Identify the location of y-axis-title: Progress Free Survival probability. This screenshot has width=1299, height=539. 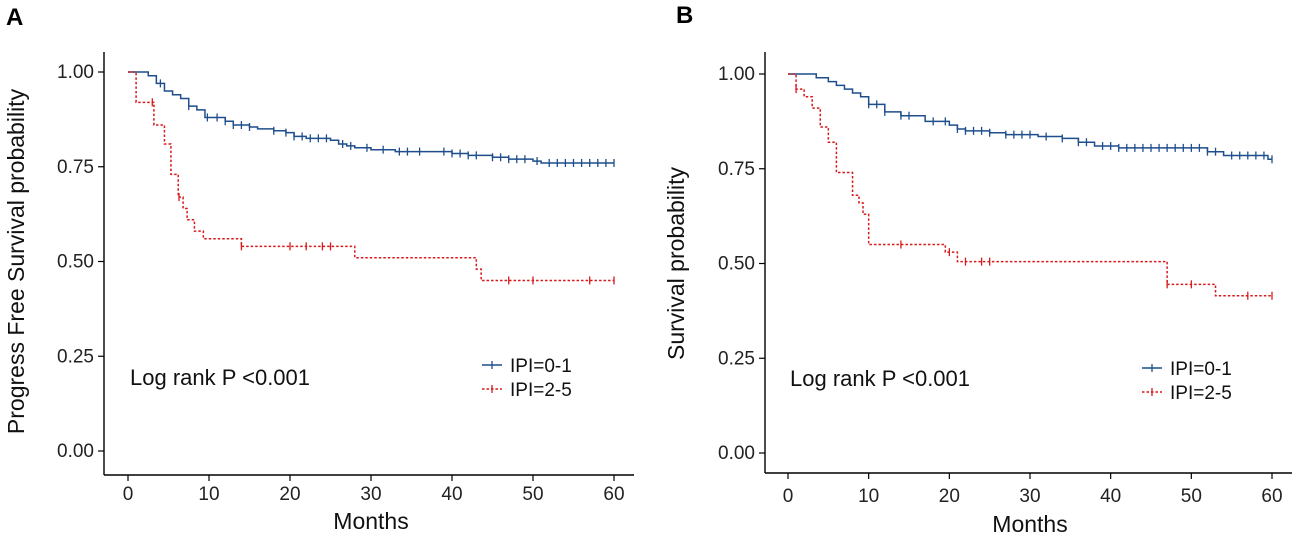
(16, 261).